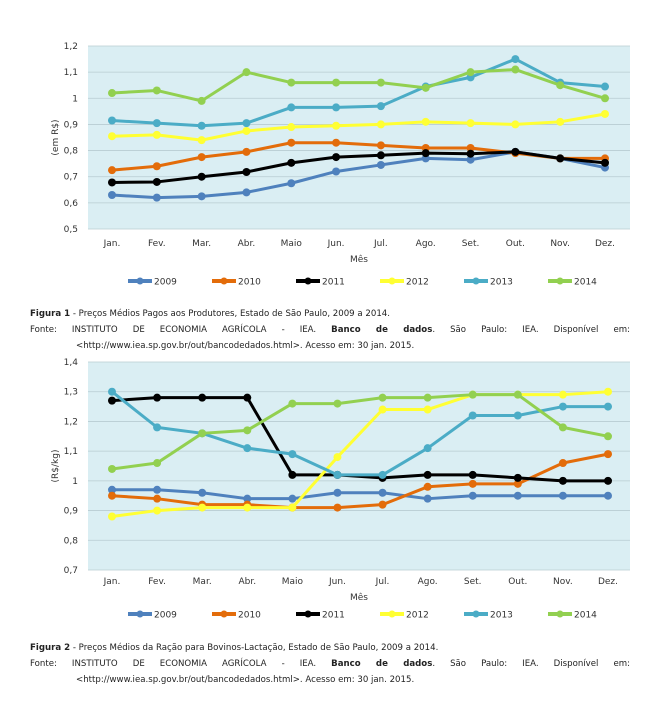 This screenshot has width=660, height=707. Describe the element at coordinates (112, 244) in the screenshot. I see `x-tick-label: Jan.` at that location.